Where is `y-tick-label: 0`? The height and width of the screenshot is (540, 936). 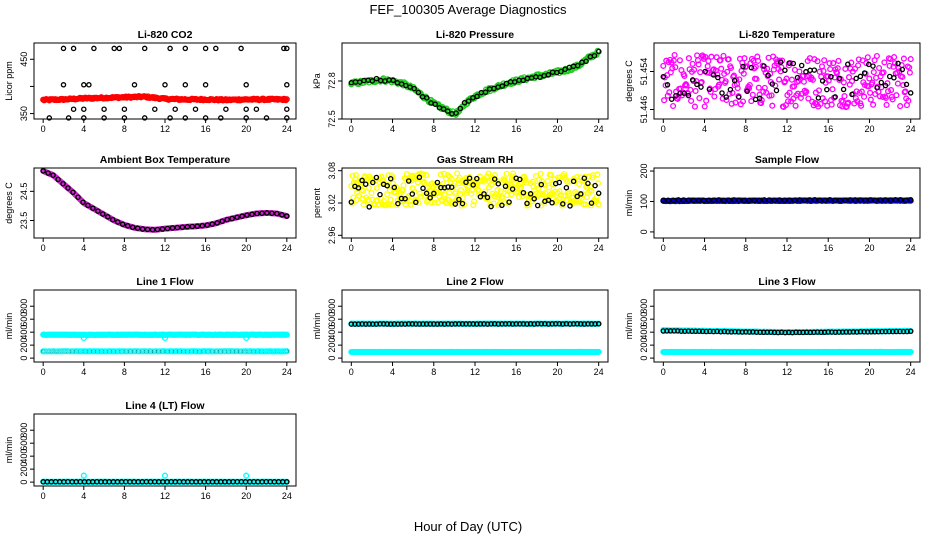
y-tick-label: 0 is located at coordinates (24, 482).